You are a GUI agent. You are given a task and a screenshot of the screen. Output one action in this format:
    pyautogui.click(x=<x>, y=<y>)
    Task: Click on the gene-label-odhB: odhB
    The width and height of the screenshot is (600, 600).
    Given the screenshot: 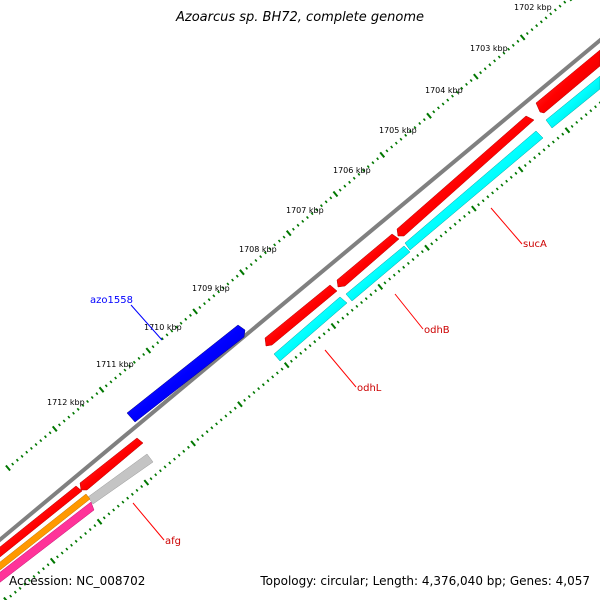 What is the action you would take?
    pyautogui.click(x=437, y=330)
    